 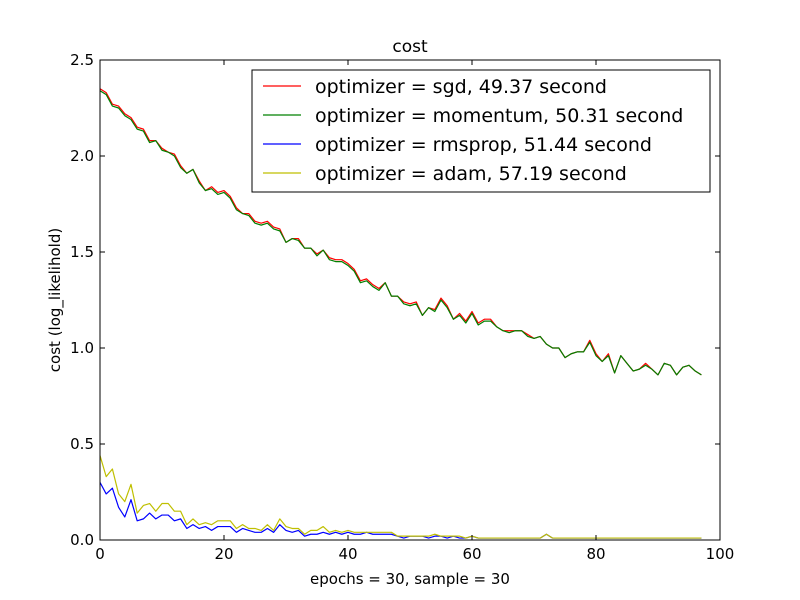 What do you see at coordinates (82, 348) in the screenshot?
I see `y-tick-label-2: 1.0` at bounding box center [82, 348].